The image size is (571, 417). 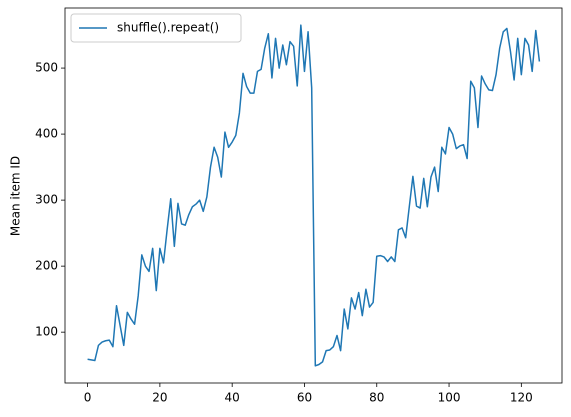 What do you see at coordinates (376, 398) in the screenshot?
I see `x-tick-label: 80` at bounding box center [376, 398].